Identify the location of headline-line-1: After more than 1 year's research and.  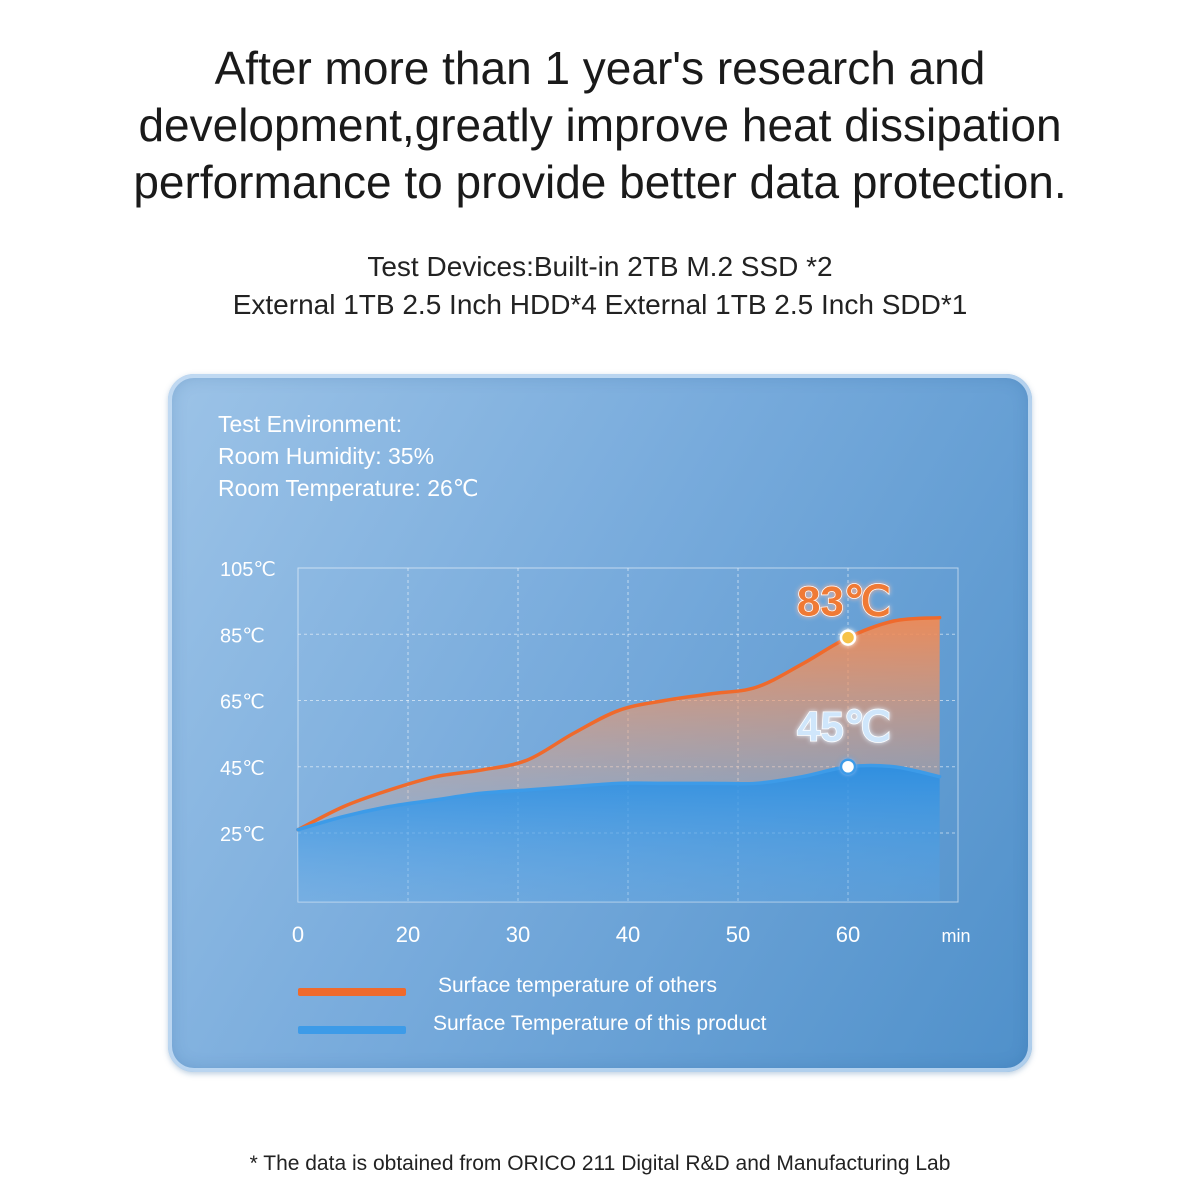
(600, 68).